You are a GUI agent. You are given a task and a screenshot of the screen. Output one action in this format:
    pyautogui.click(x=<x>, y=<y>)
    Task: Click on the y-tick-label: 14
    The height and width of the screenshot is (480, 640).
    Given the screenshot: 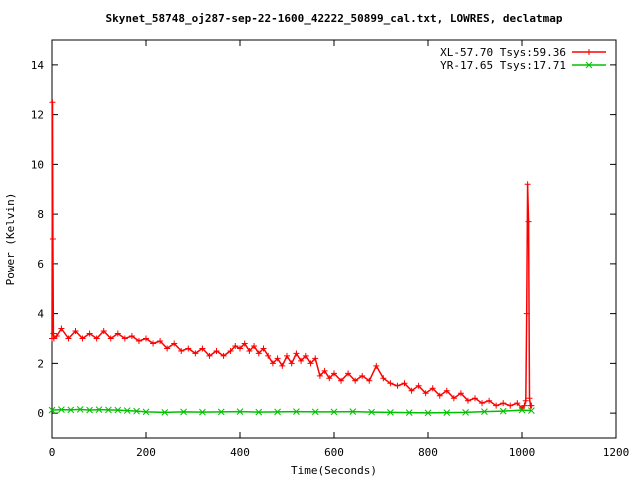 What is the action you would take?
    pyautogui.click(x=38, y=65)
    